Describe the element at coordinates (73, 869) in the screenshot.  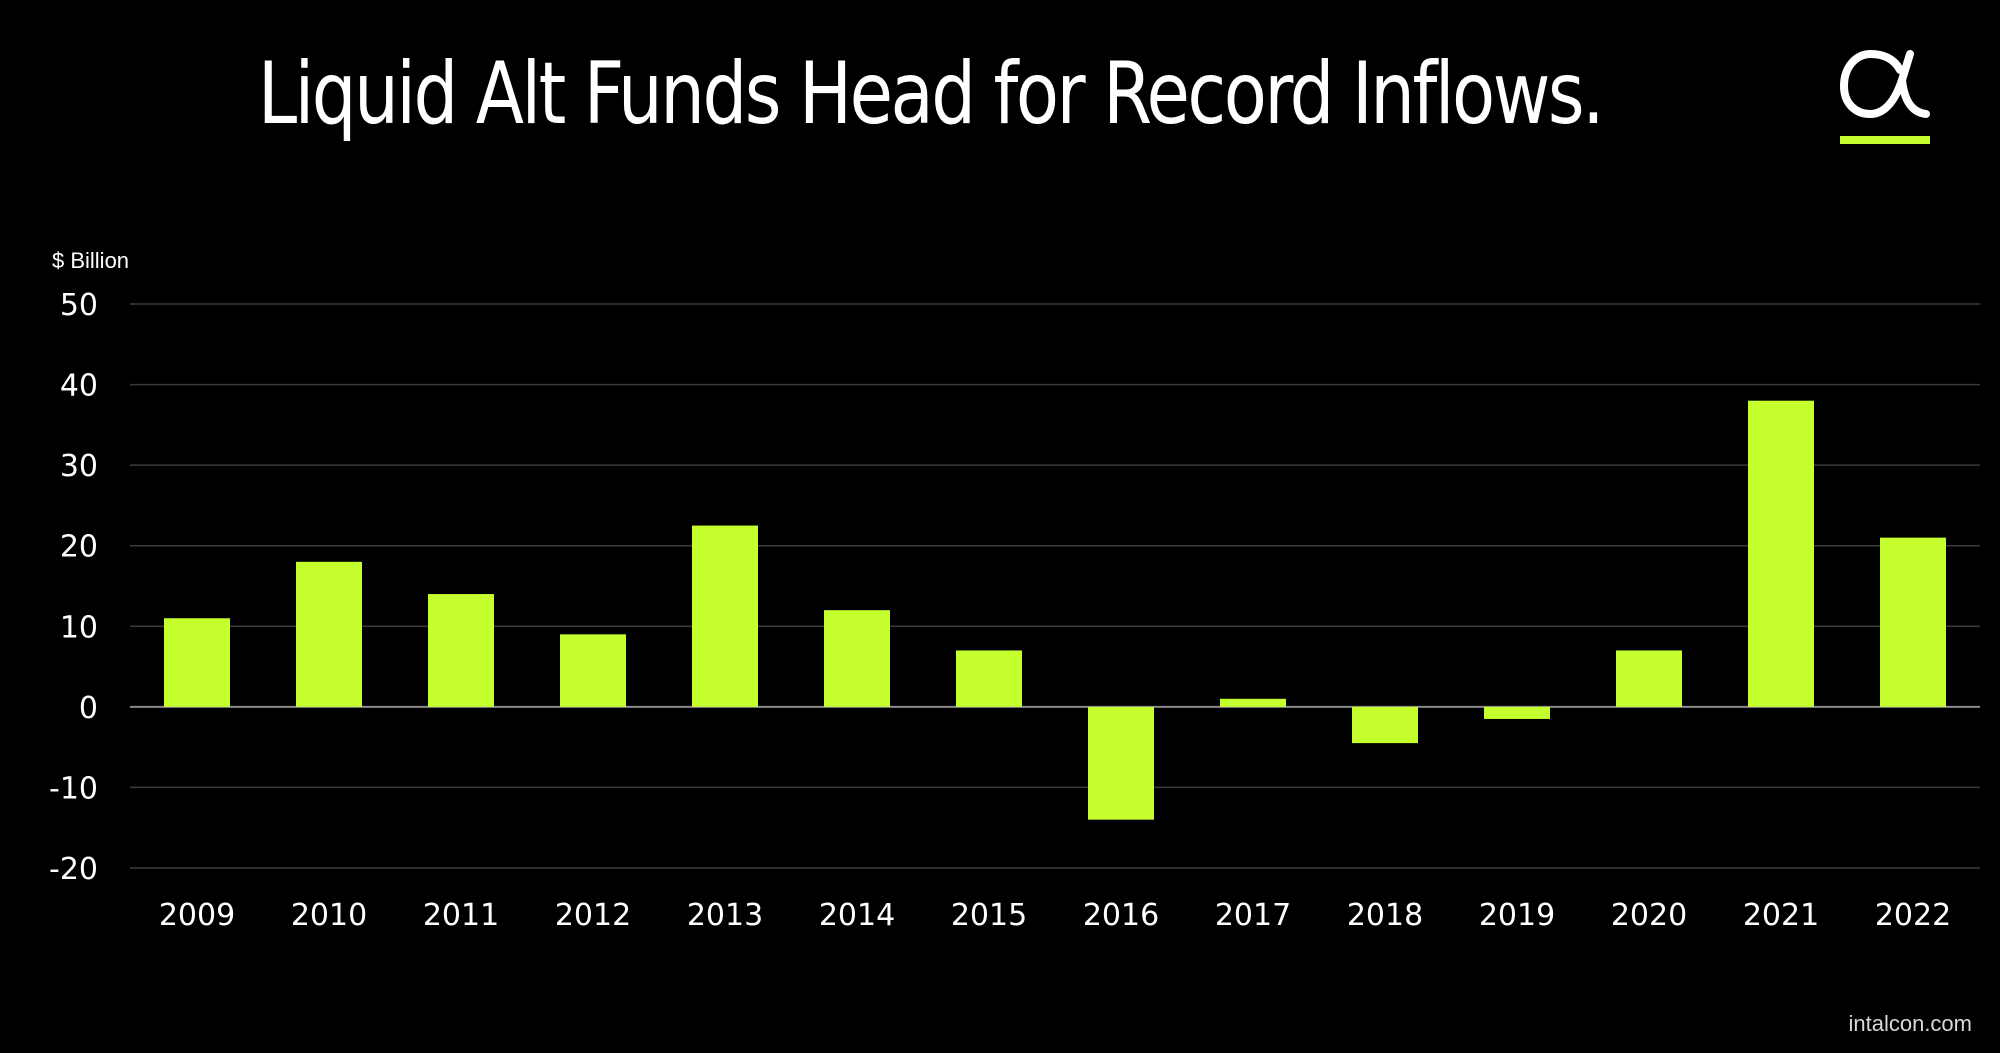
I see `y-tick-label: -20` at that location.